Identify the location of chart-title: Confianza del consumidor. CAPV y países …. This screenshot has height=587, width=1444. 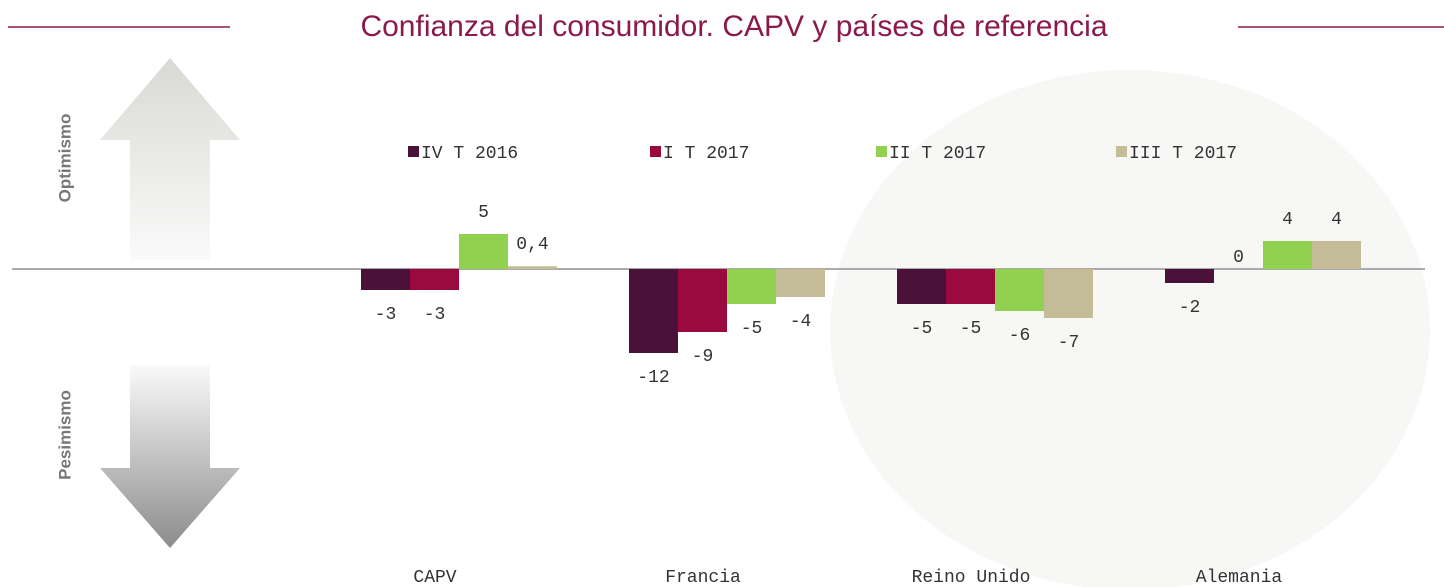
(733, 26).